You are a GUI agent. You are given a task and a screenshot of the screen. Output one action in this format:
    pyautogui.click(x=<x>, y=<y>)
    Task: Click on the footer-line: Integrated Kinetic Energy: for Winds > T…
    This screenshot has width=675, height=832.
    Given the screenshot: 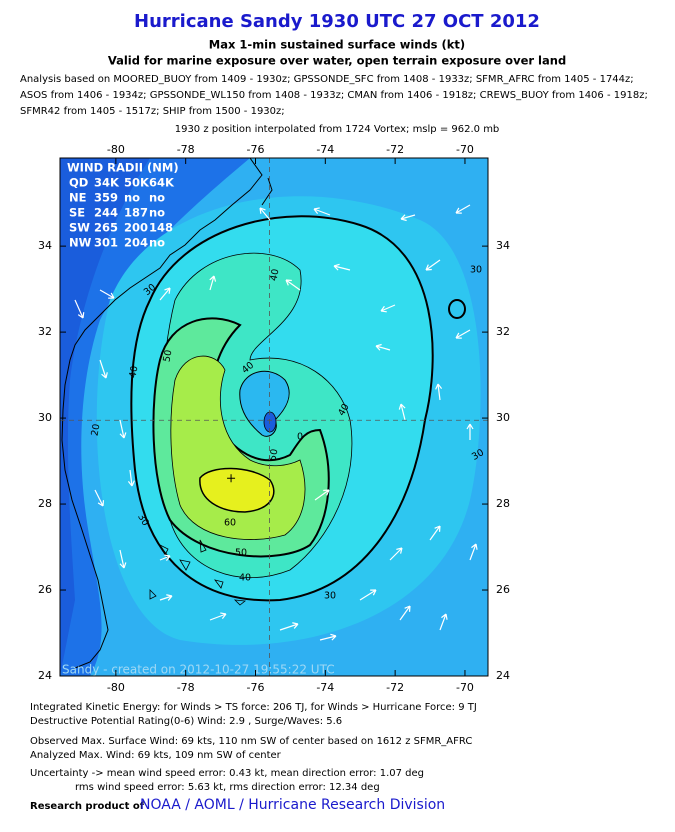 What is the action you would take?
    pyautogui.click(x=253, y=707)
    